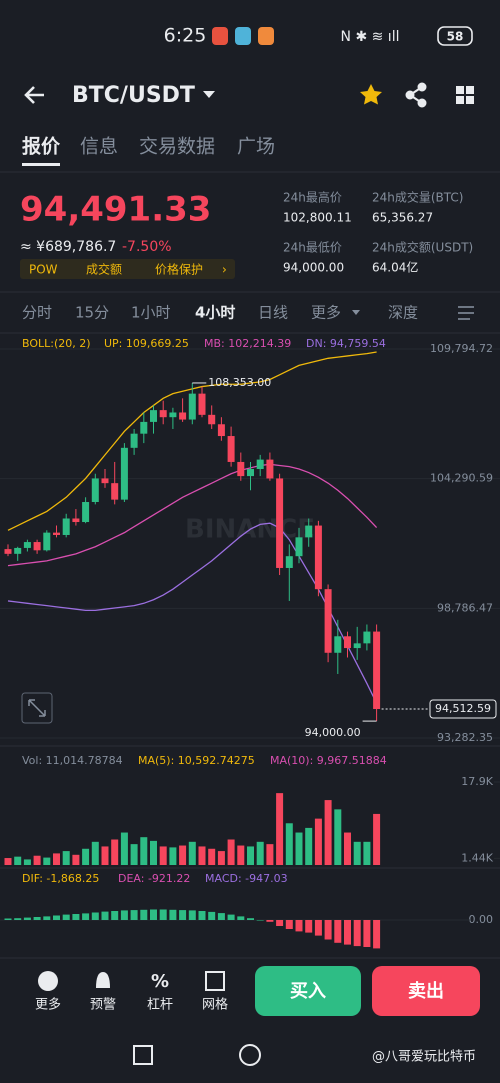  Describe the element at coordinates (426, 991) in the screenshot. I see `sell-button` at that location.